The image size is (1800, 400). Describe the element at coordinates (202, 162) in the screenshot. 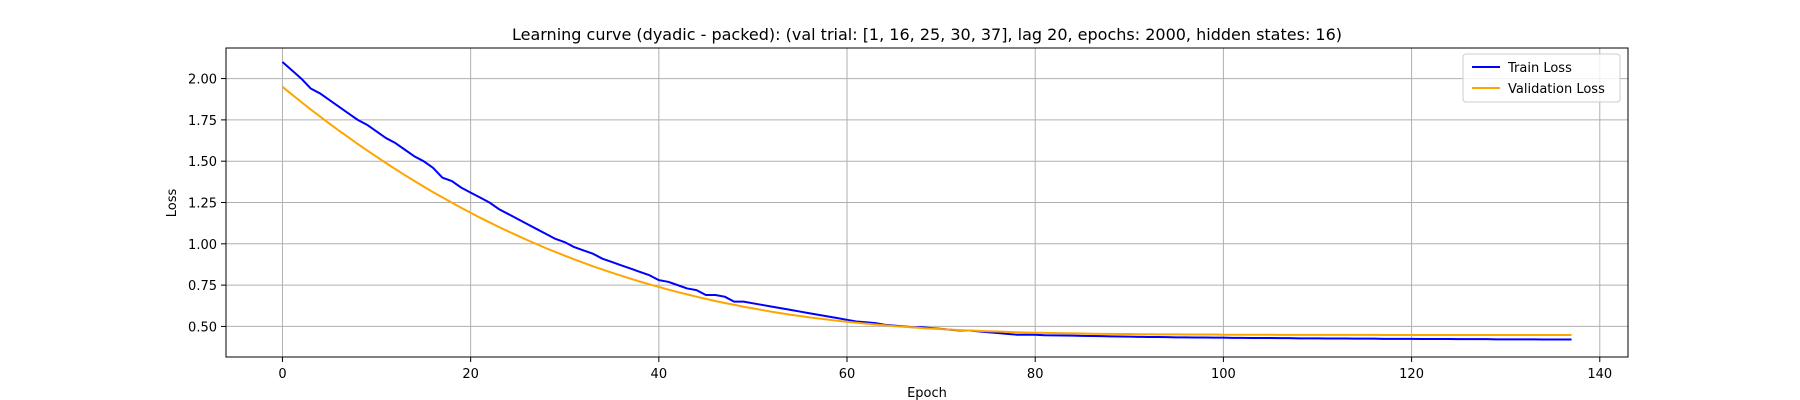

I see `y-tick-label: 1.50` at that location.